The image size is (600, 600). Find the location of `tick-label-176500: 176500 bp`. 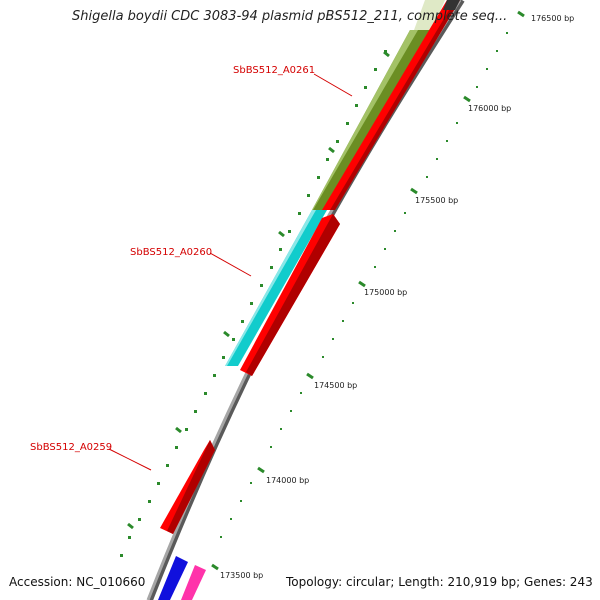

tick-label-176500: 176500 bp is located at coordinates (552, 18).